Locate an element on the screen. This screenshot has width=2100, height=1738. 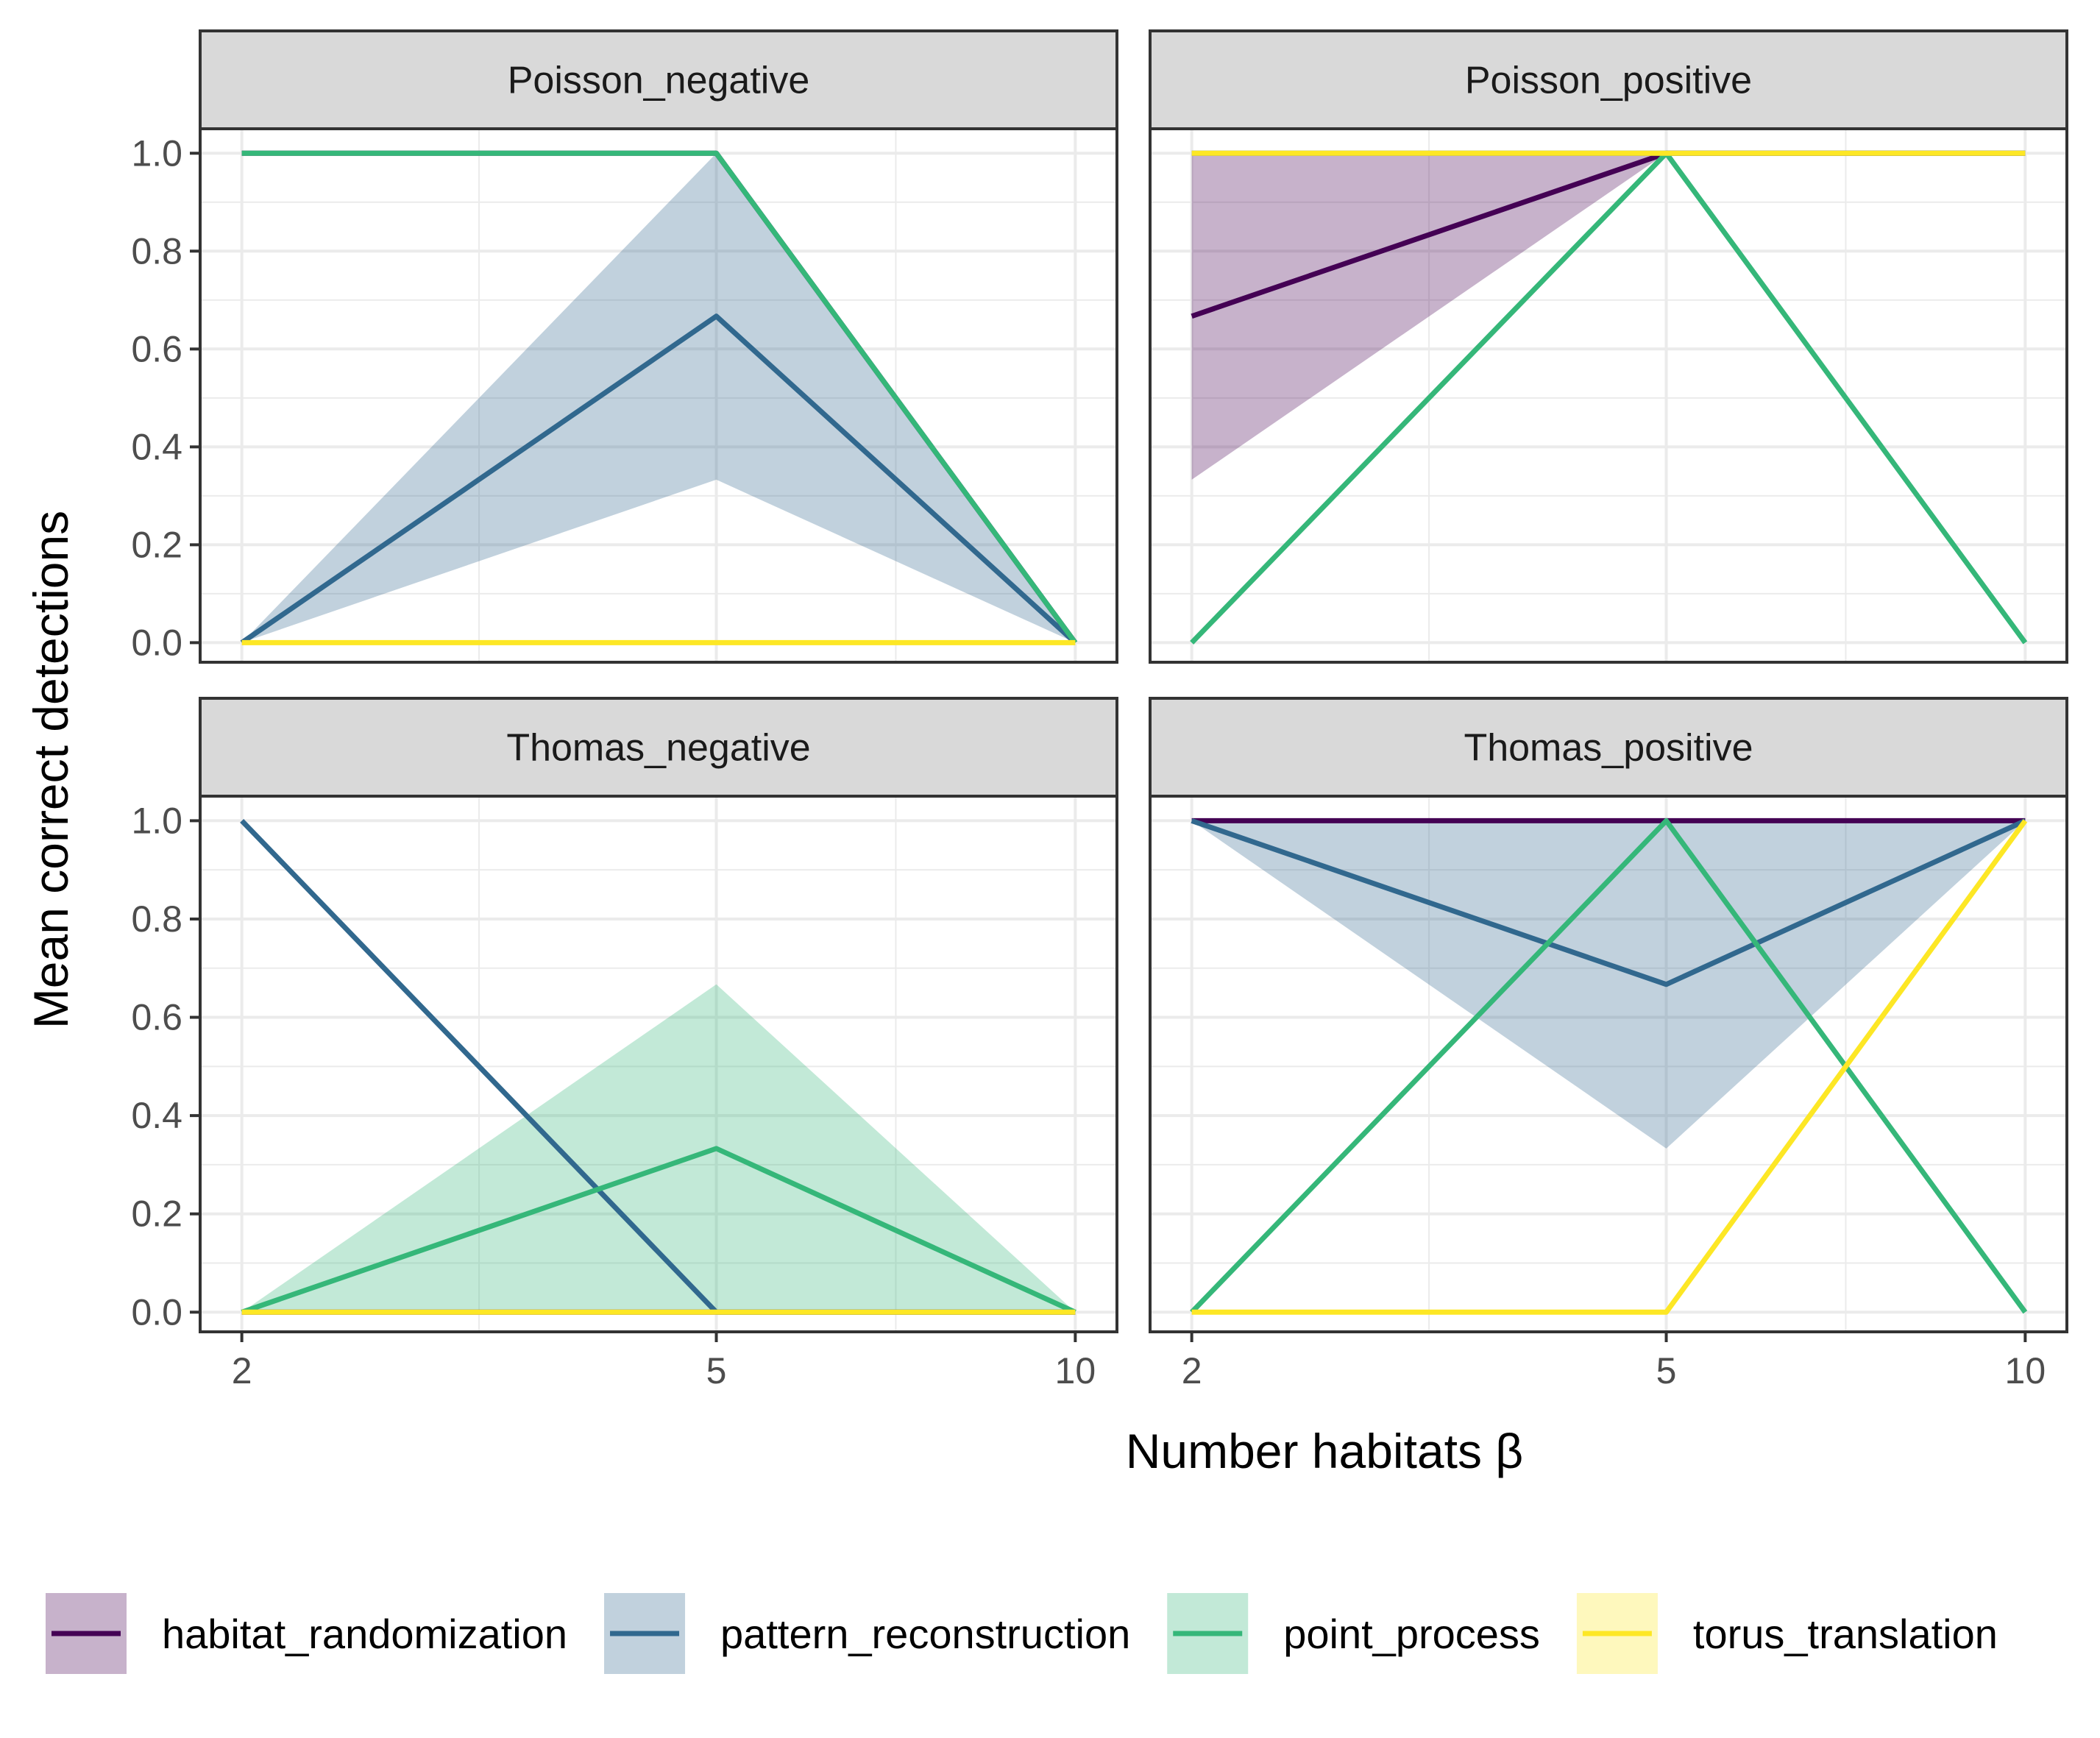
strip-label: Poisson_negative is located at coordinates (659, 81).